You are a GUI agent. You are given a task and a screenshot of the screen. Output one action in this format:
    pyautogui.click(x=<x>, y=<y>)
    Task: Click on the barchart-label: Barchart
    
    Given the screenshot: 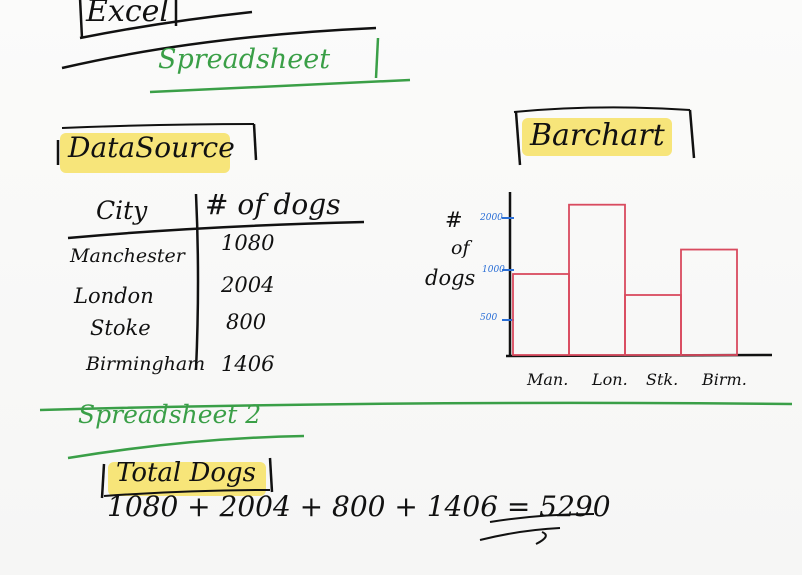 What is the action you would take?
    pyautogui.click(x=597, y=135)
    